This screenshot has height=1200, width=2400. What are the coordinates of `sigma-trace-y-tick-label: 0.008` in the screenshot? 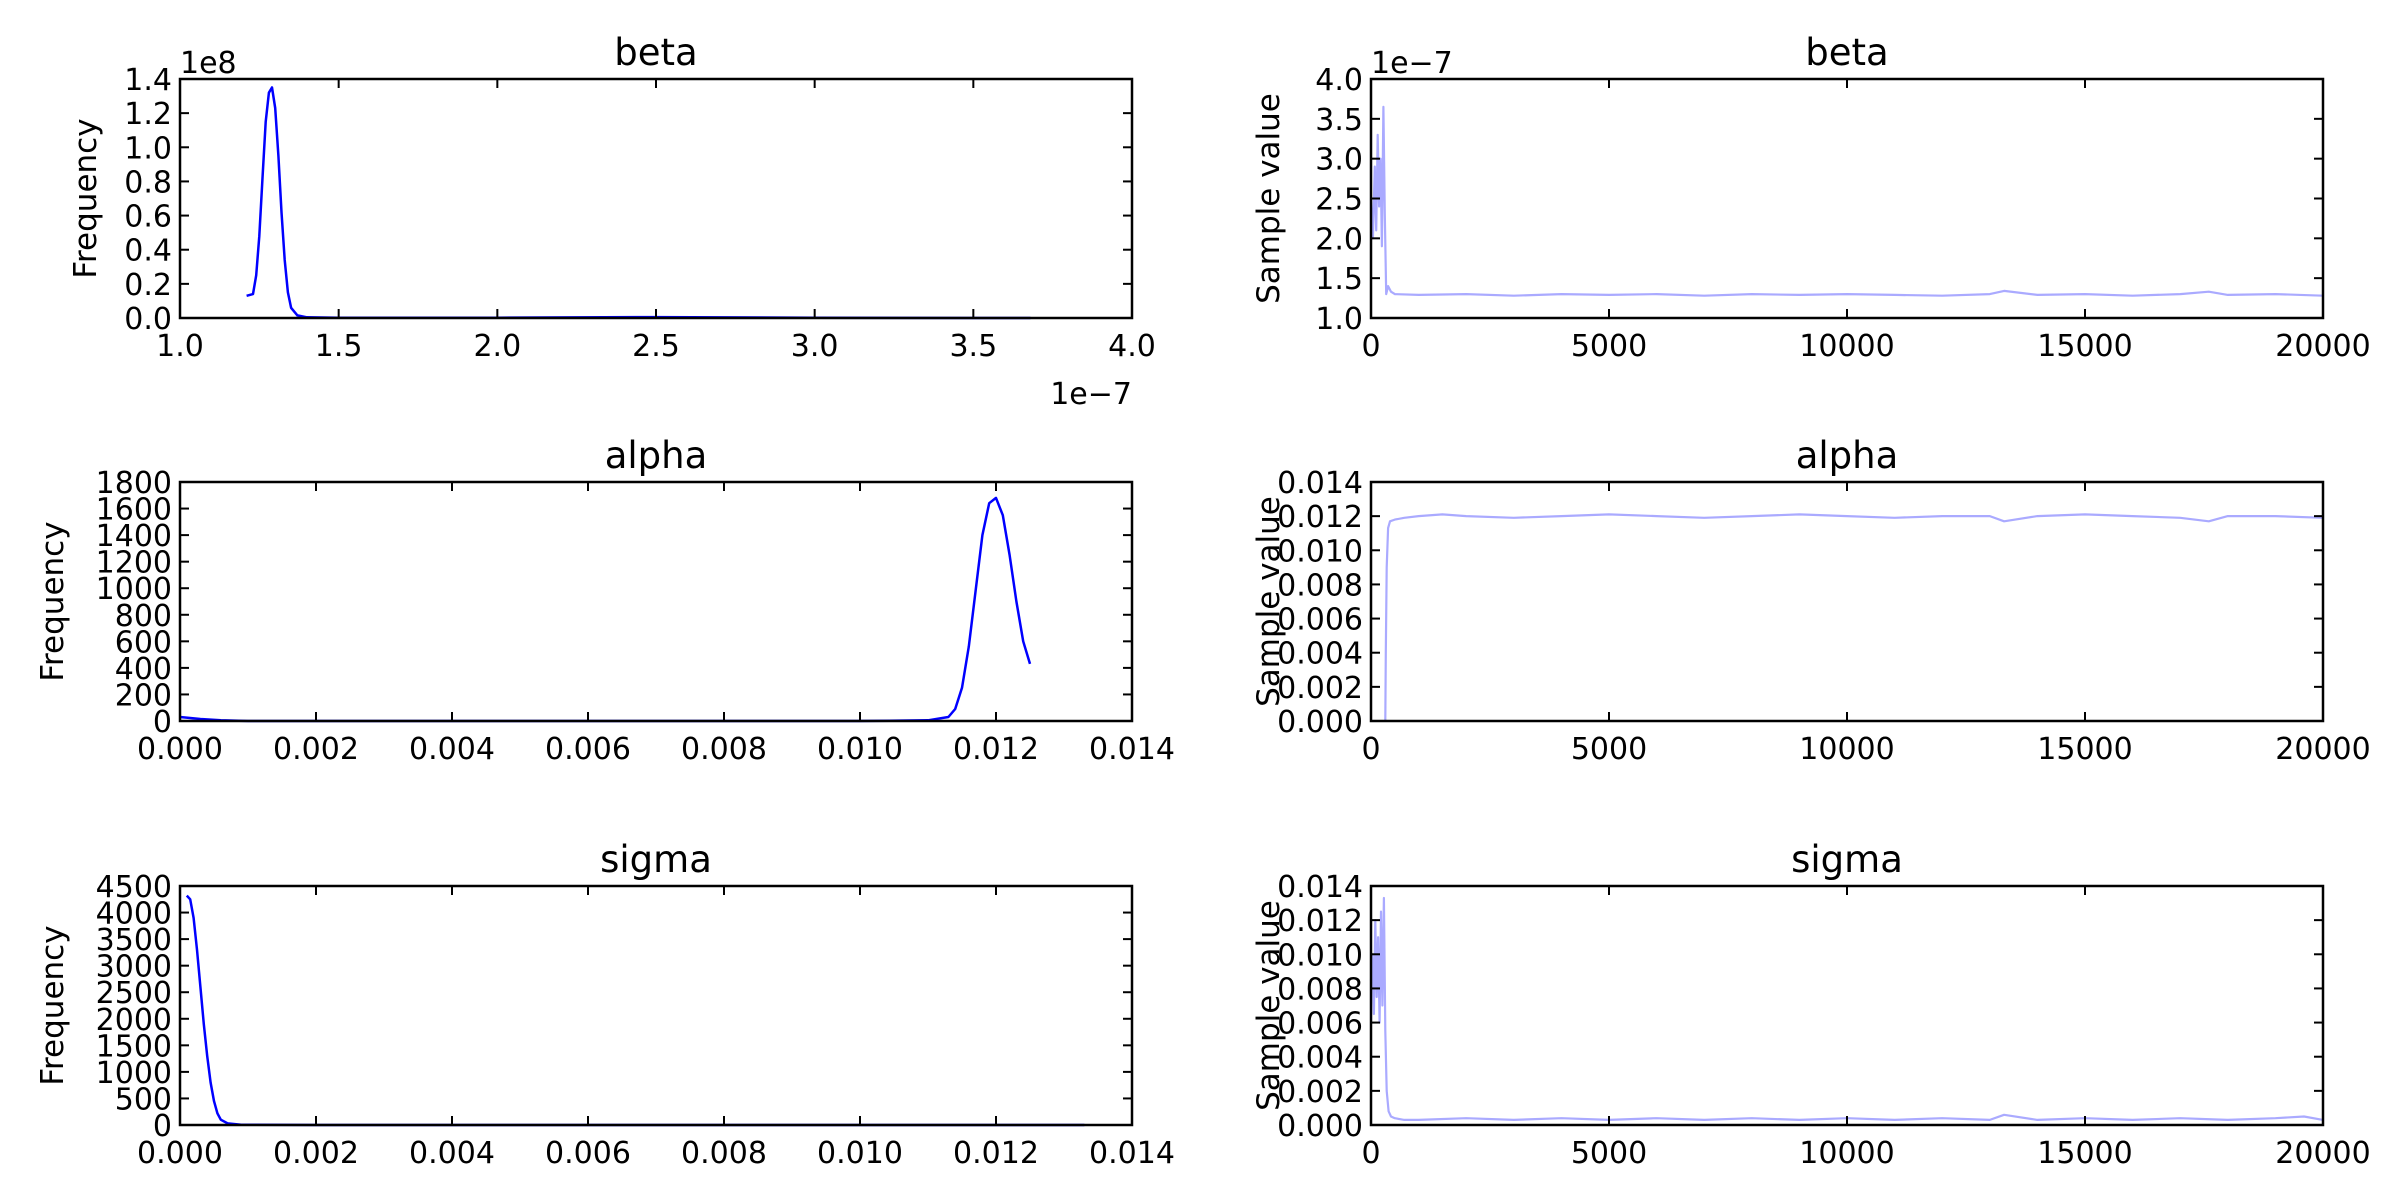 It's located at (1320, 989).